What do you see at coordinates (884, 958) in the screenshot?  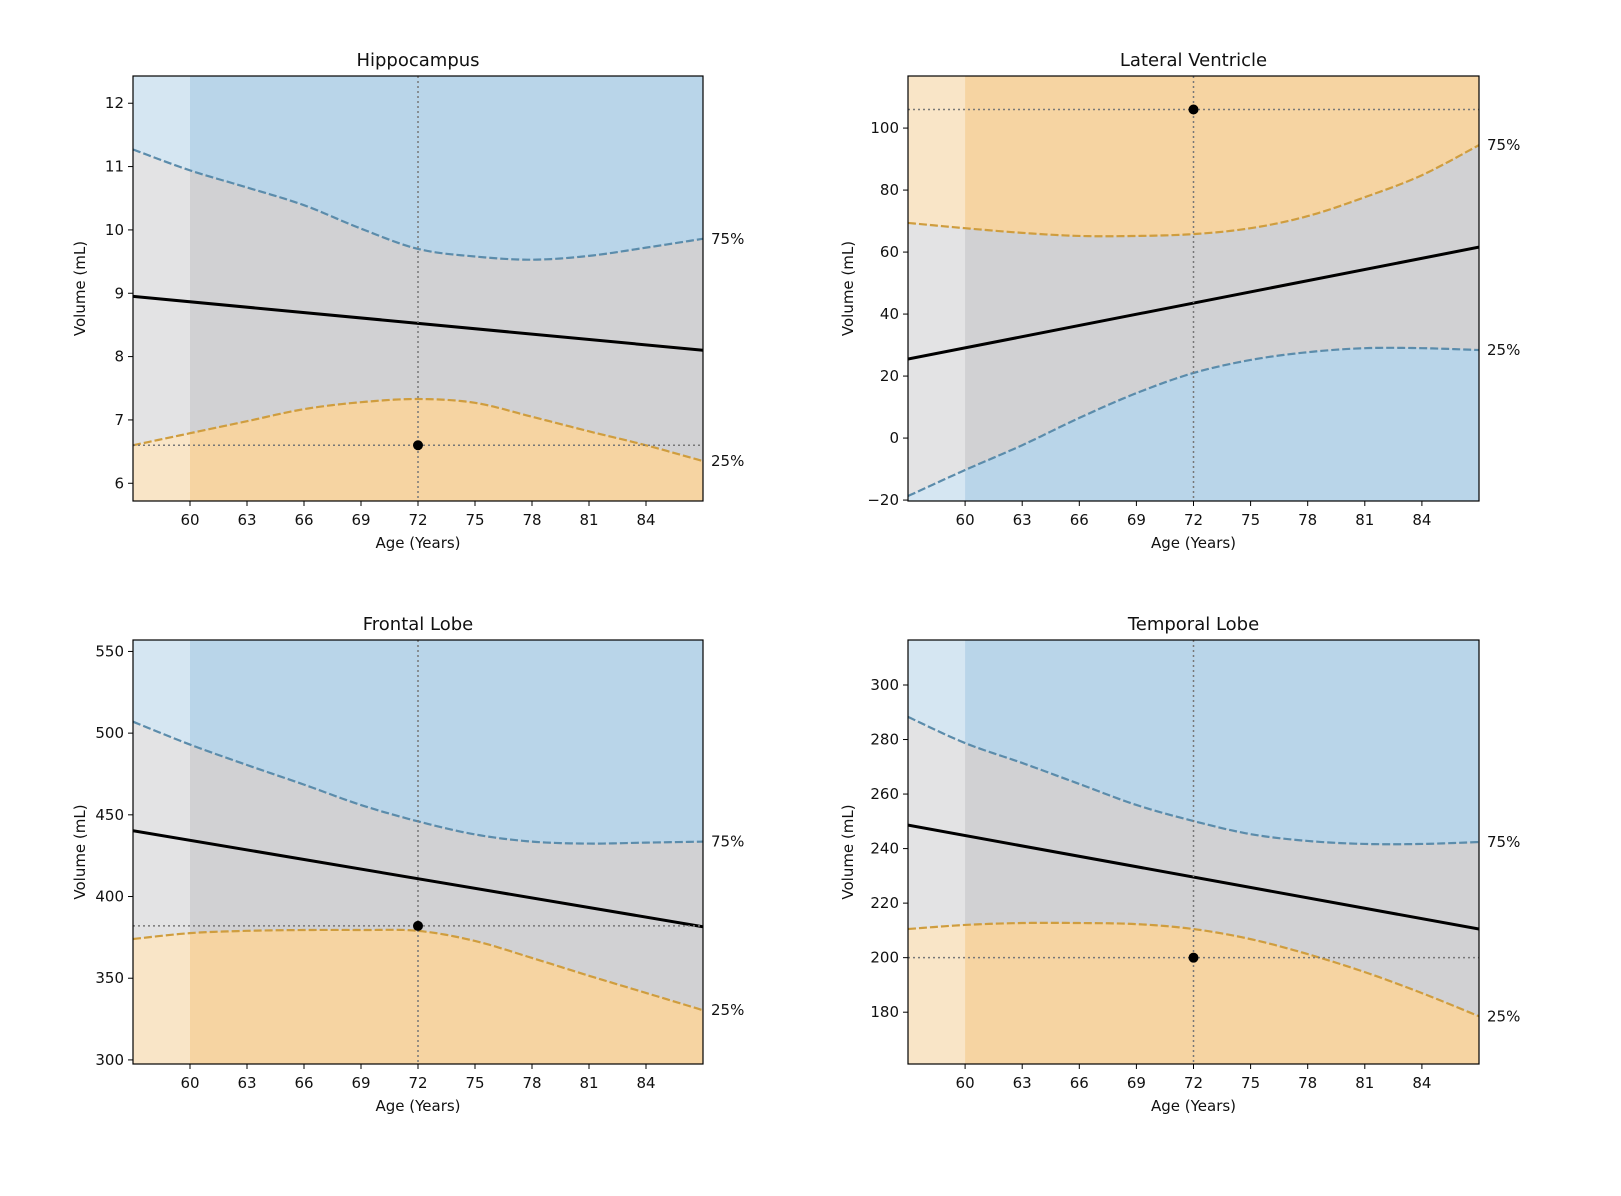 I see `y-tick-label: 200` at bounding box center [884, 958].